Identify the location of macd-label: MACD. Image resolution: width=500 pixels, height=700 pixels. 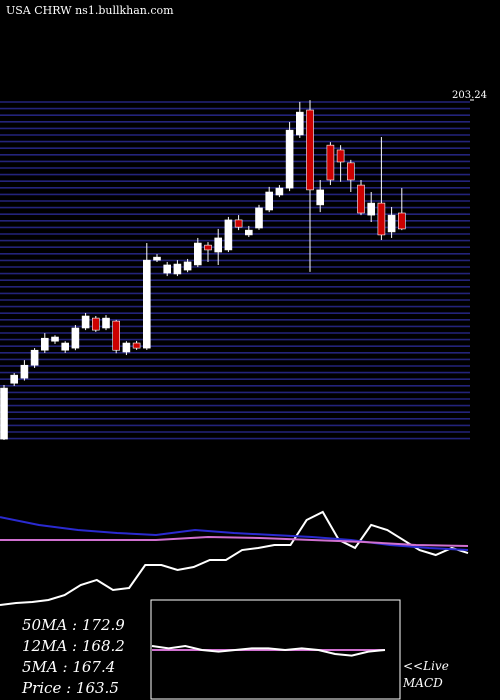
(422, 683).